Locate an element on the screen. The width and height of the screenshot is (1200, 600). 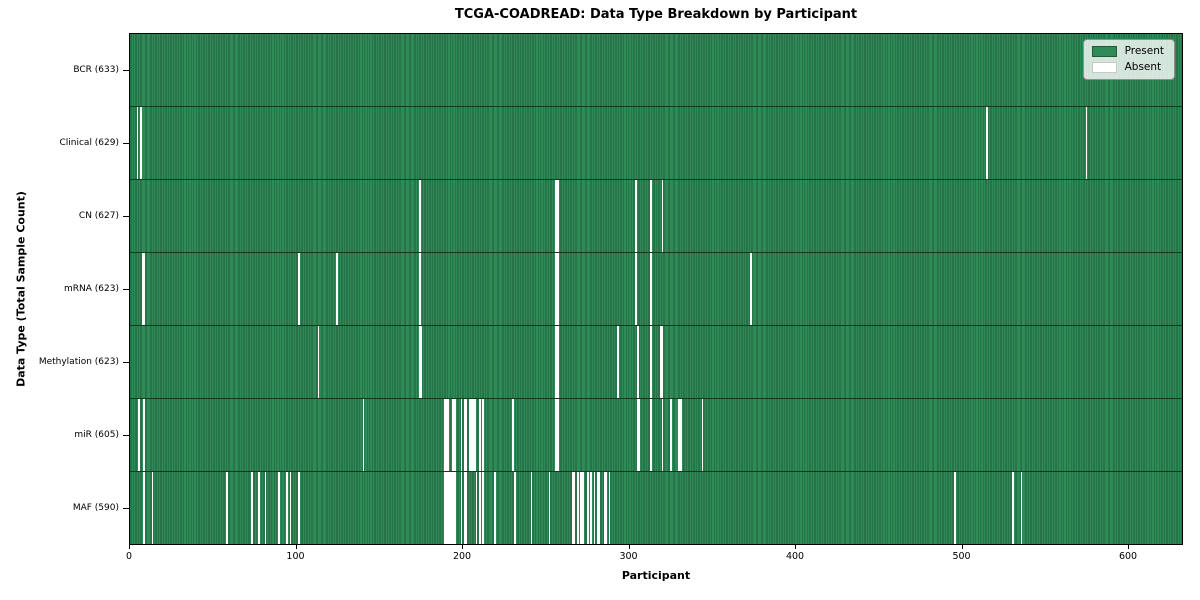
row-methylation is located at coordinates (656, 361).